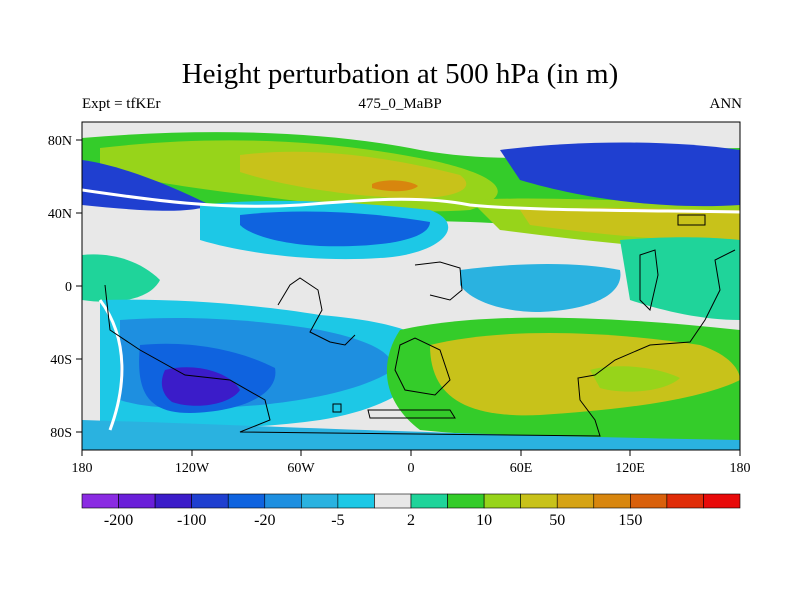 This screenshot has height=600, width=800. Describe the element at coordinates (422, 366) in the screenshot. I see `antarctic-peninsula-outline` at that location.